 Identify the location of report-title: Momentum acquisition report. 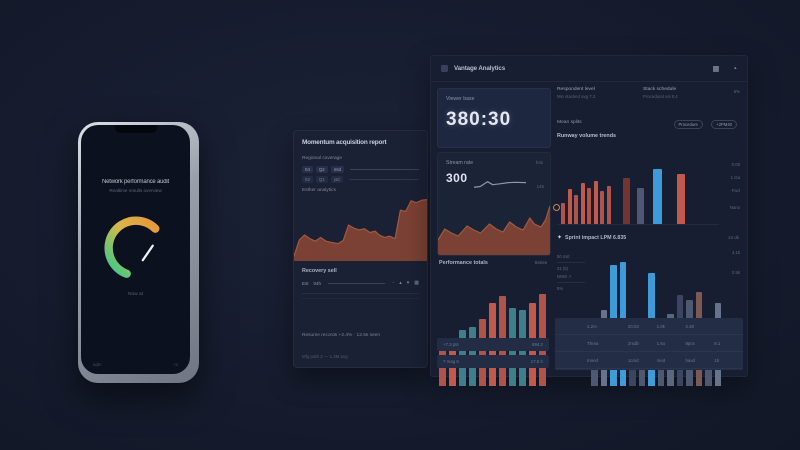
(344, 142).